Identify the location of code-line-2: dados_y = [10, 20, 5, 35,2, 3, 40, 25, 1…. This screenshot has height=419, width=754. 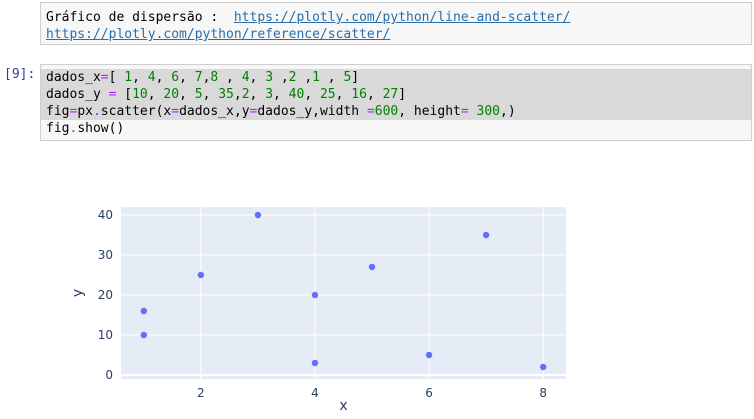
(396, 94).